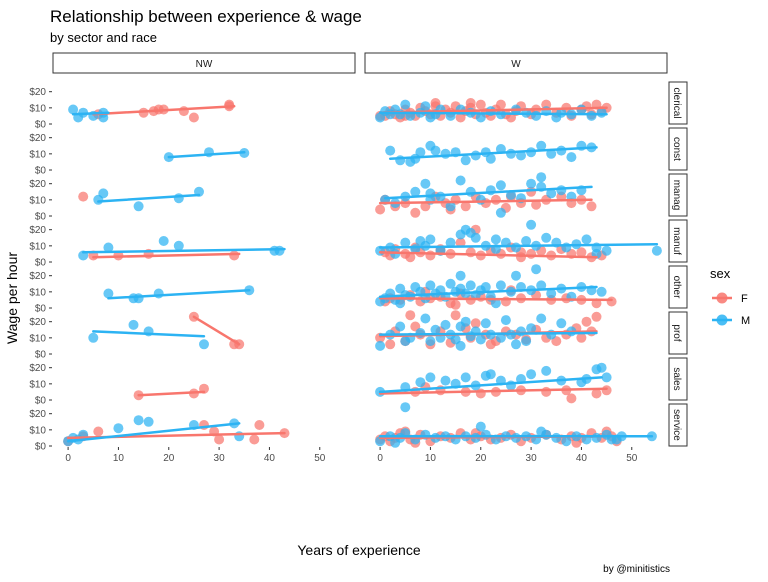 The image size is (768, 582). I want to click on x-axis-layer: 0 10 20 30 40 50 0 10 20 30 40 50, so click(351, 455).